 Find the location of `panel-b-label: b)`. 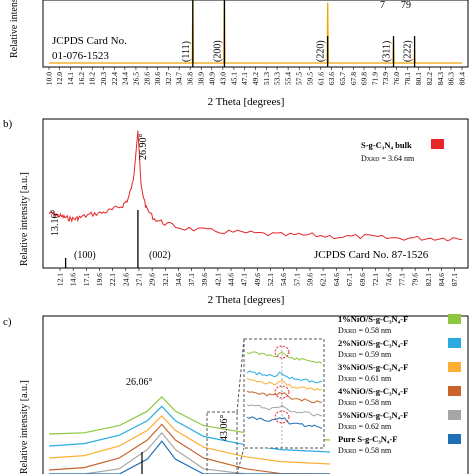

panel-b-label: b) is located at coordinates (8, 124).